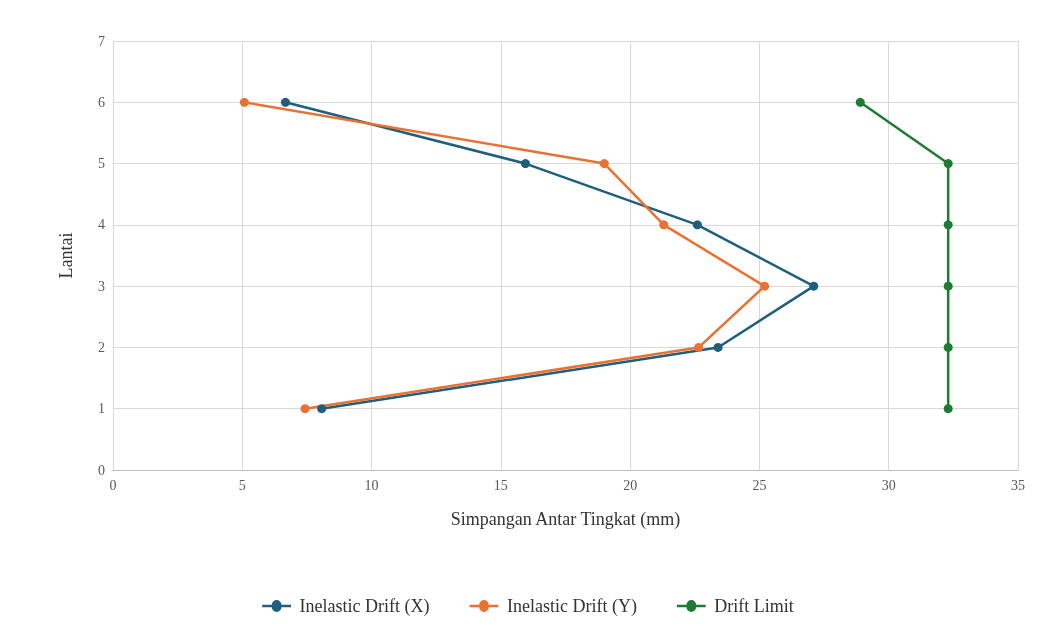 The height and width of the screenshot is (640, 1058). Describe the element at coordinates (101, 347) in the screenshot. I see `y-tick-label: 2` at that location.